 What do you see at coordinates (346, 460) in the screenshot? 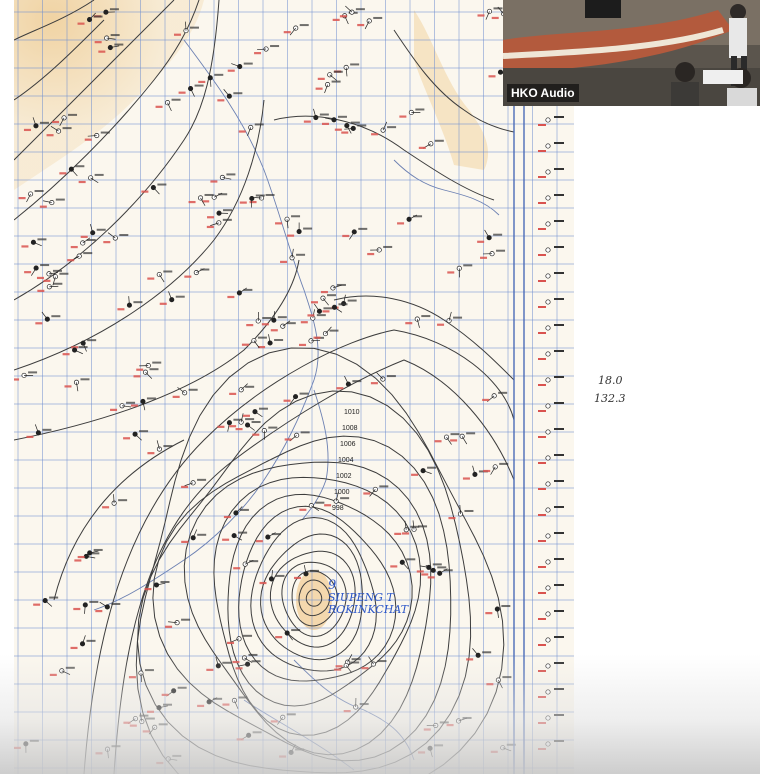
I see `isobar-label: 1004` at bounding box center [346, 460].